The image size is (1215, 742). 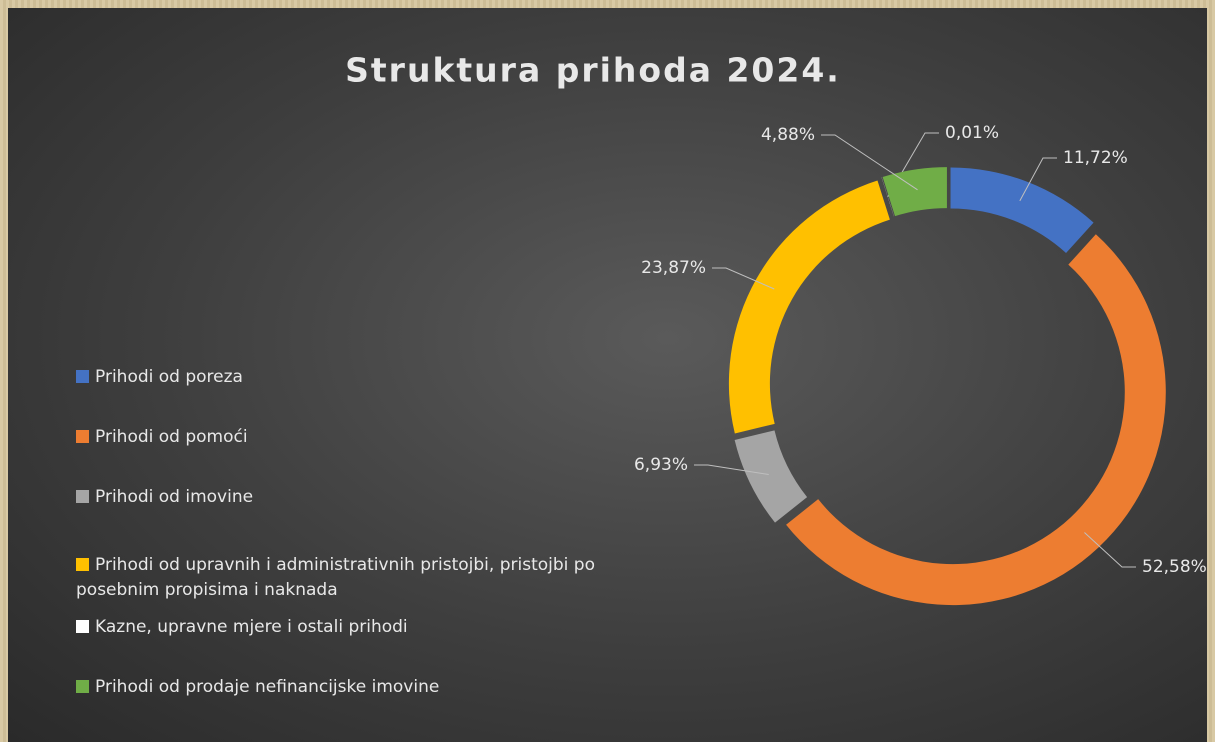 I want to click on legend-label: Prihodi od poreza, so click(x=169, y=377).